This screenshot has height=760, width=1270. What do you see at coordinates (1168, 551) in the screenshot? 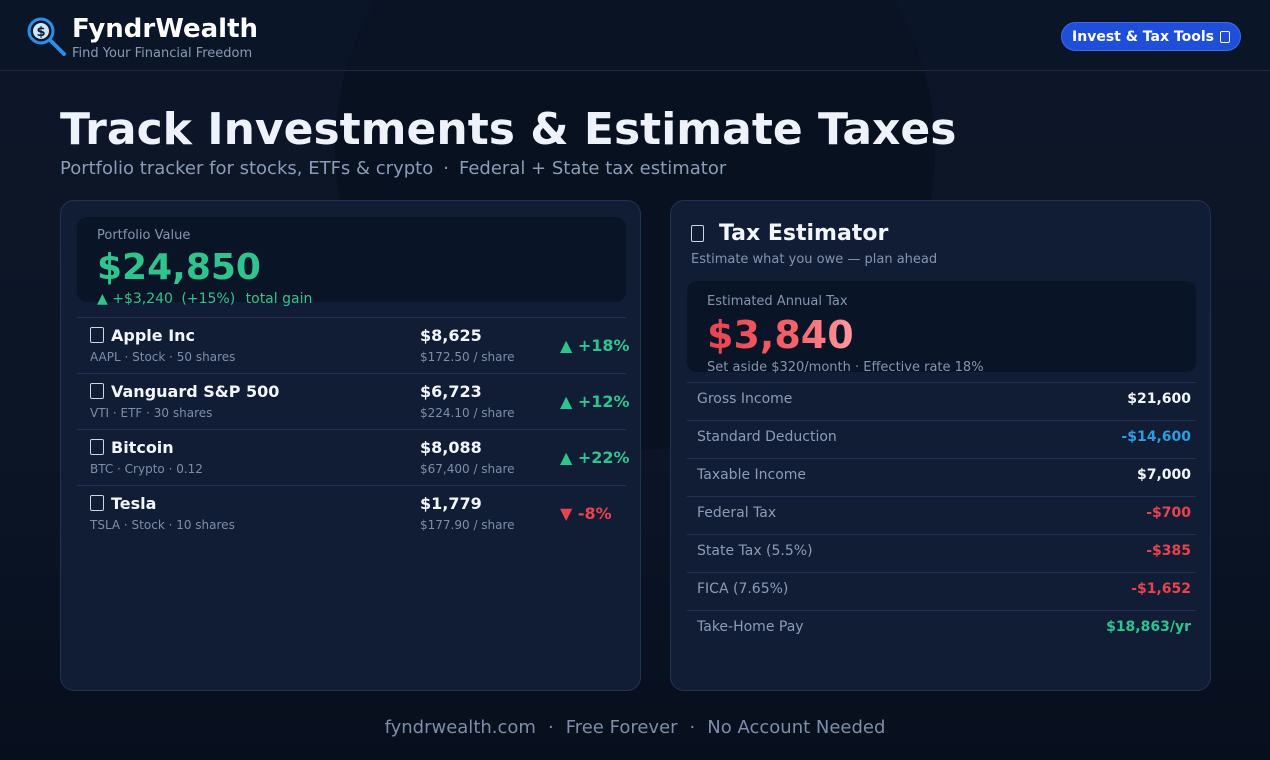
I see `tax-row-value: -$385` at bounding box center [1168, 551].